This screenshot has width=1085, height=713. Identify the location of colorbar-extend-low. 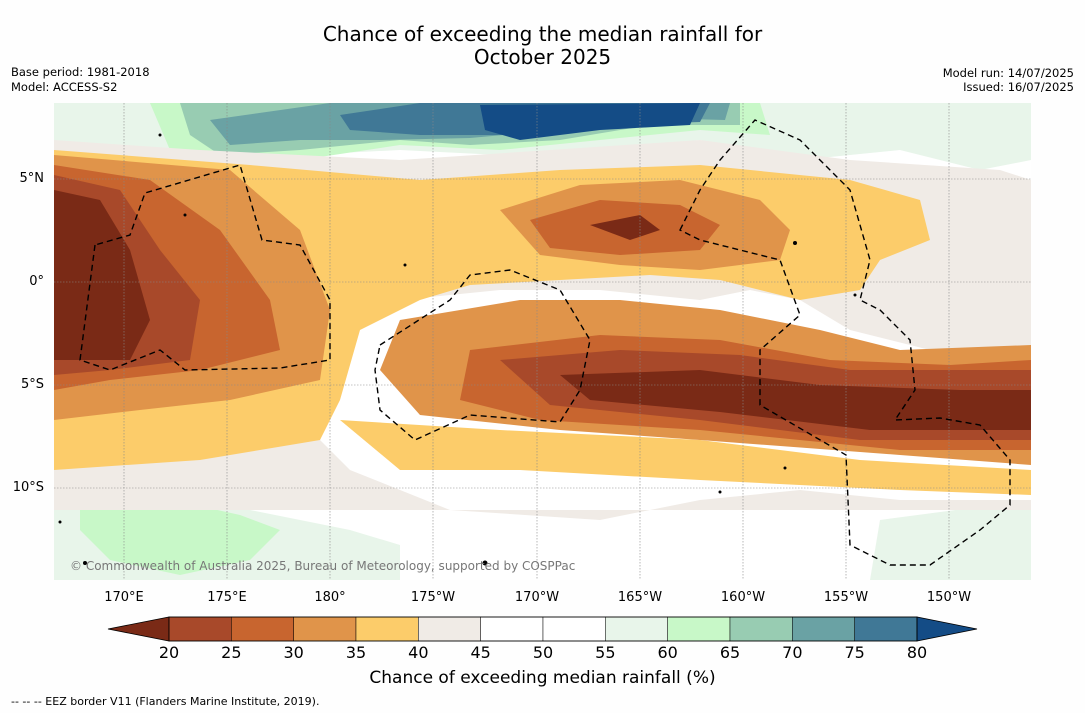
(138, 629).